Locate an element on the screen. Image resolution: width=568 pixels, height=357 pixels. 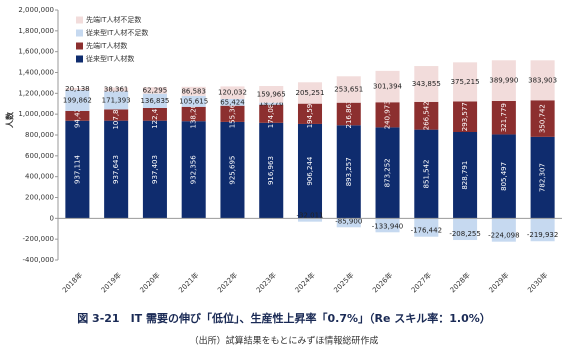
data-label: 105,615 is located at coordinates (193, 101).